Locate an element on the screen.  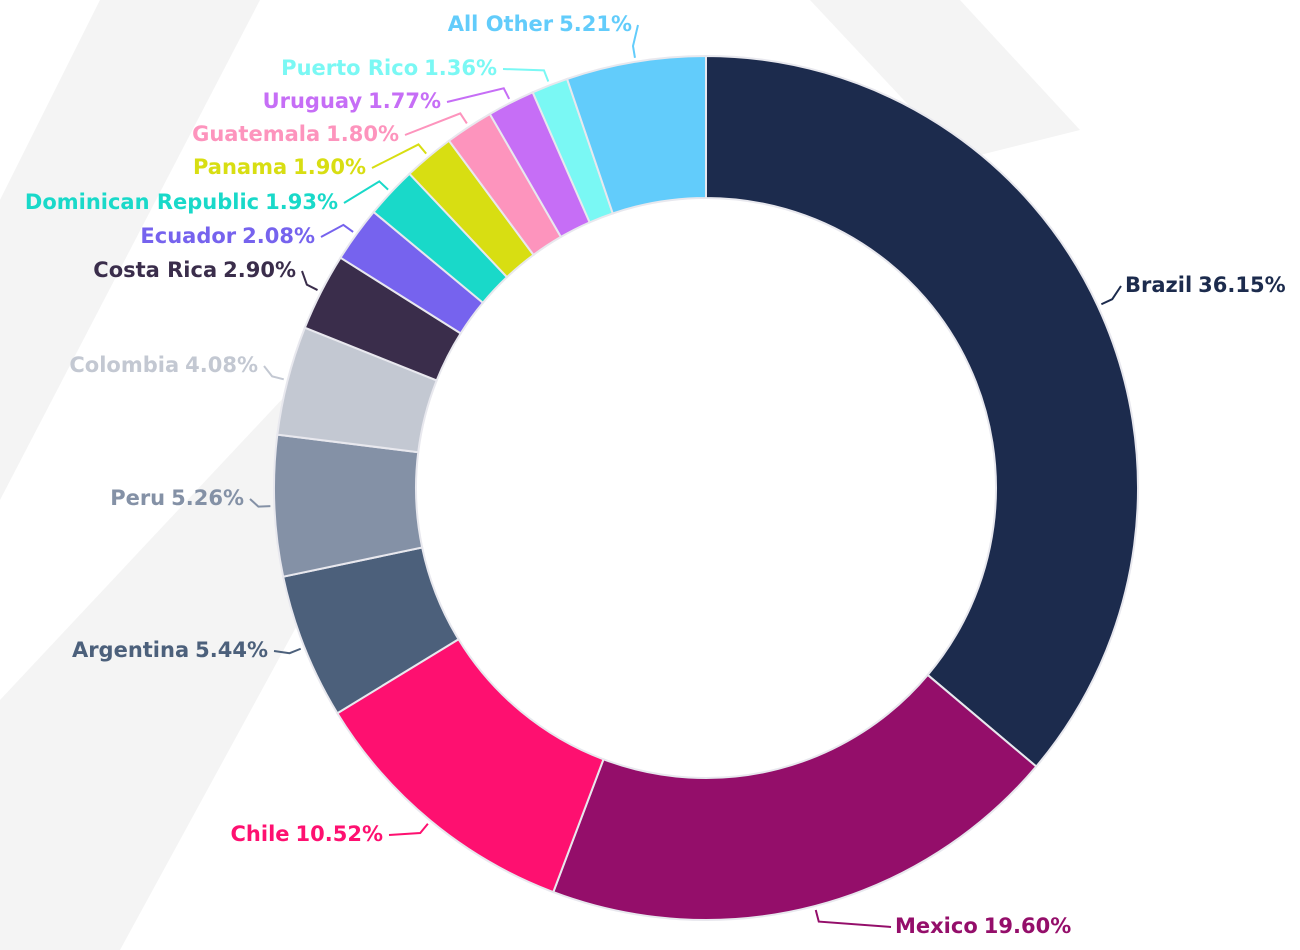
label-name: Puerto Rico is located at coordinates (349, 68).